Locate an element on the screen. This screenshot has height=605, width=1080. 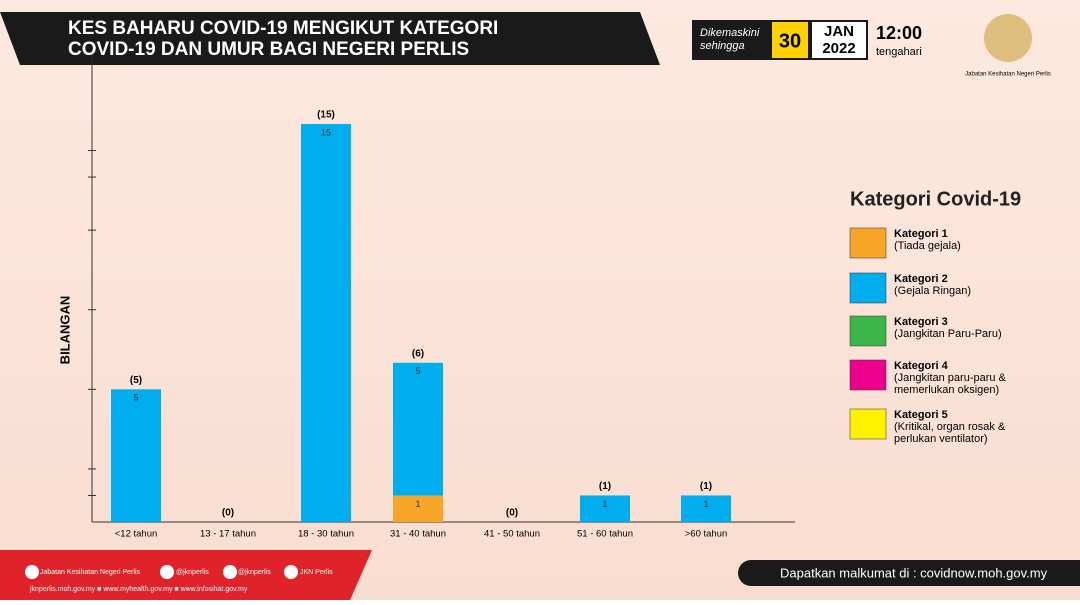
info-bar is located at coordinates (909, 573).